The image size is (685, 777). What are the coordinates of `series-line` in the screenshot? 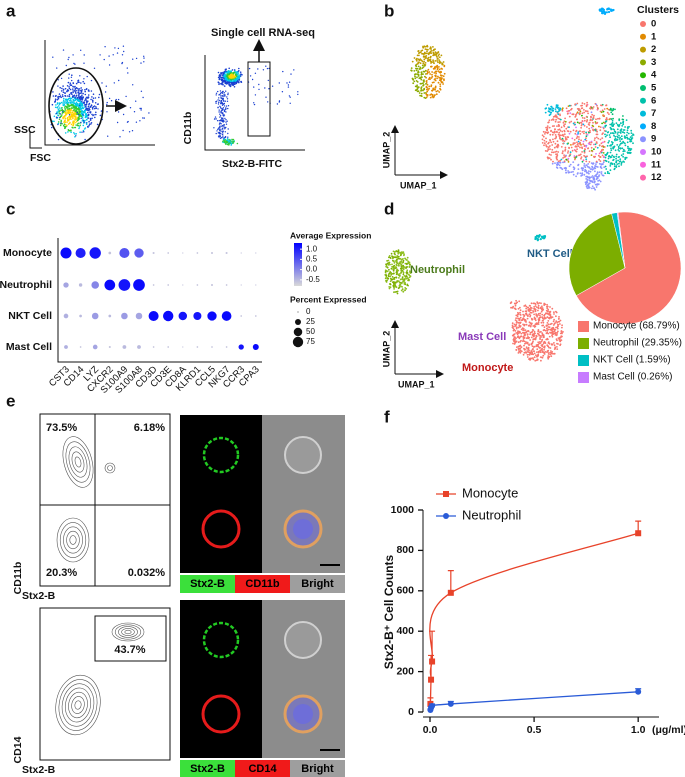 It's located at (534, 701).